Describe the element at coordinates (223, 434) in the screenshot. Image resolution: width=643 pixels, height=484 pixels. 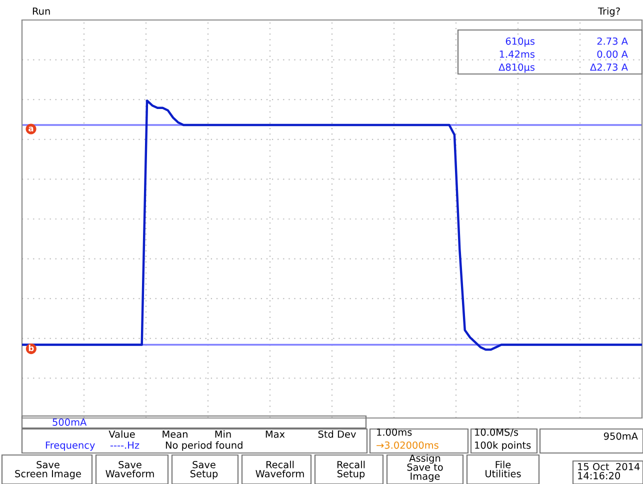
I see `text: Min` at that location.